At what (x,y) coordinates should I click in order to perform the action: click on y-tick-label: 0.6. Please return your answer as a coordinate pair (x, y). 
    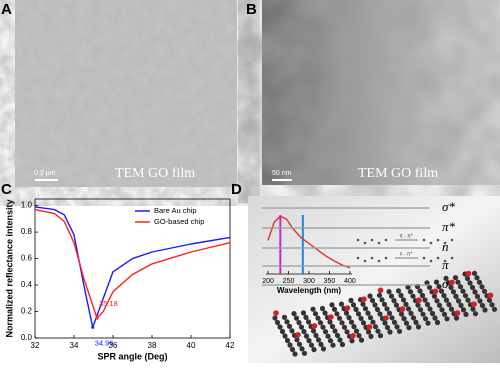
    Looking at the image, I should click on (27, 258).